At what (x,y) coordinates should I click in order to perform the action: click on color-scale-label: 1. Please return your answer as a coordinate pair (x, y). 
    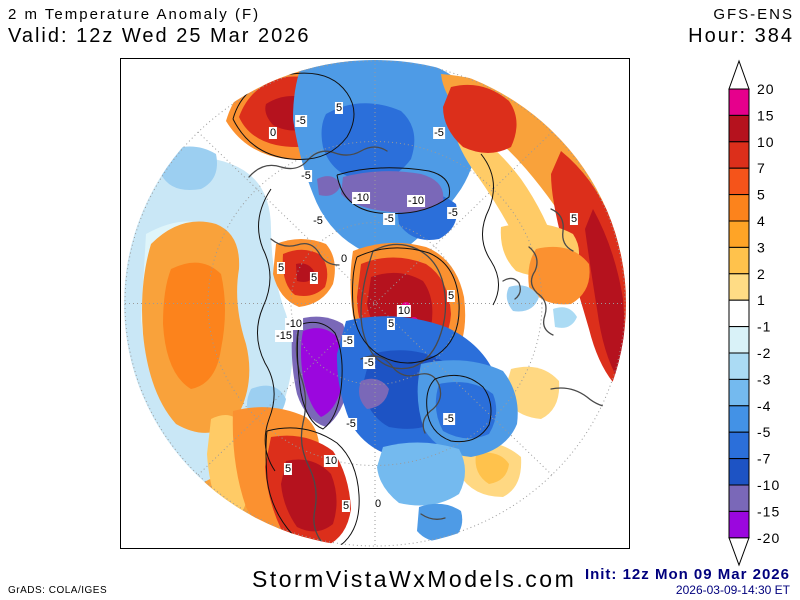
    Looking at the image, I should click on (761, 300).